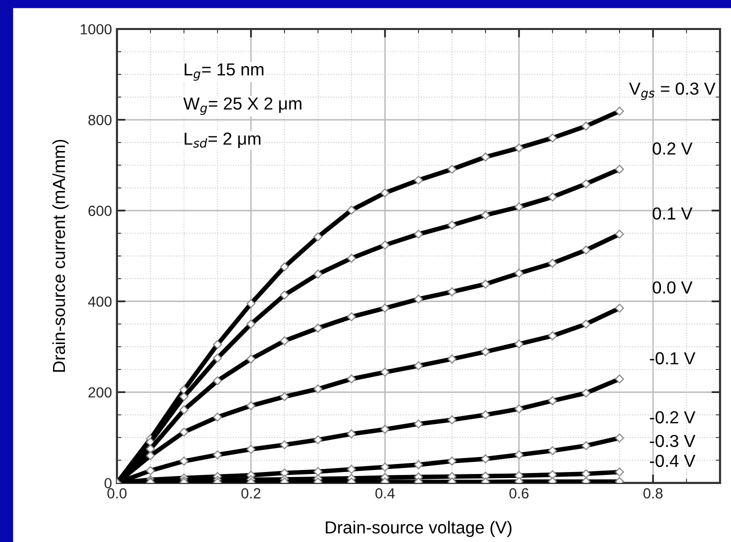 This screenshot has width=731, height=542. What do you see at coordinates (224, 72) in the screenshot?
I see `annotation: L$_{g}$= 15 nm` at bounding box center [224, 72].